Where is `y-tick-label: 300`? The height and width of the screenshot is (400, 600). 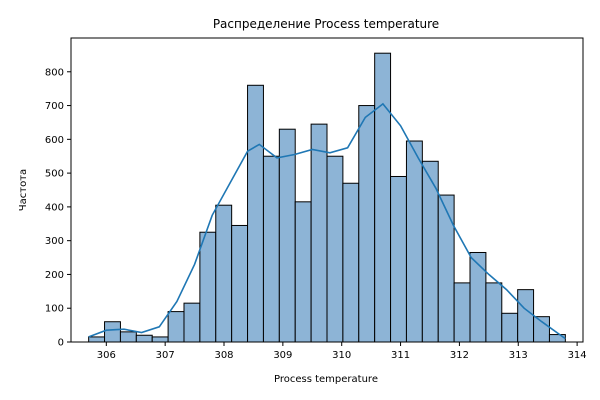
y-tick-label: 300 is located at coordinates (54, 241).